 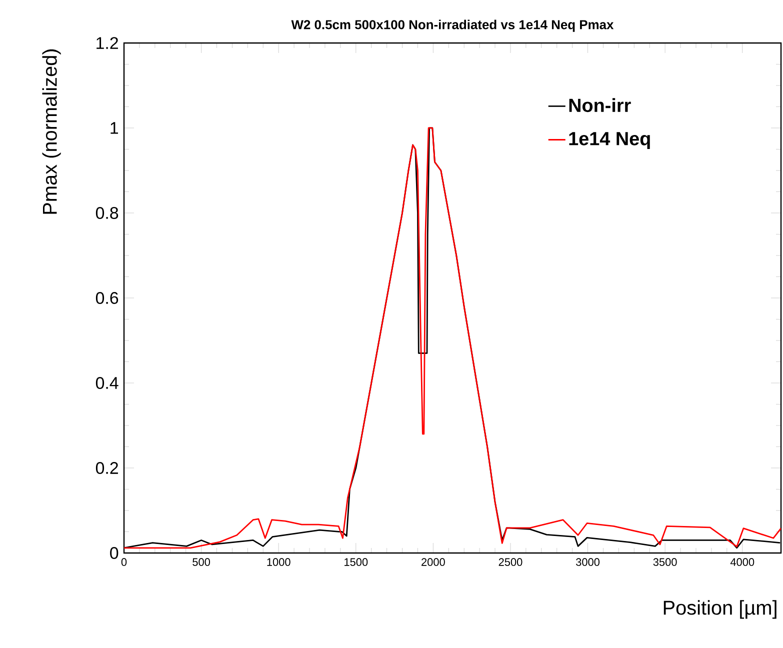 What do you see at coordinates (107, 468) in the screenshot?
I see `y-tick-label: 0.2` at bounding box center [107, 468].